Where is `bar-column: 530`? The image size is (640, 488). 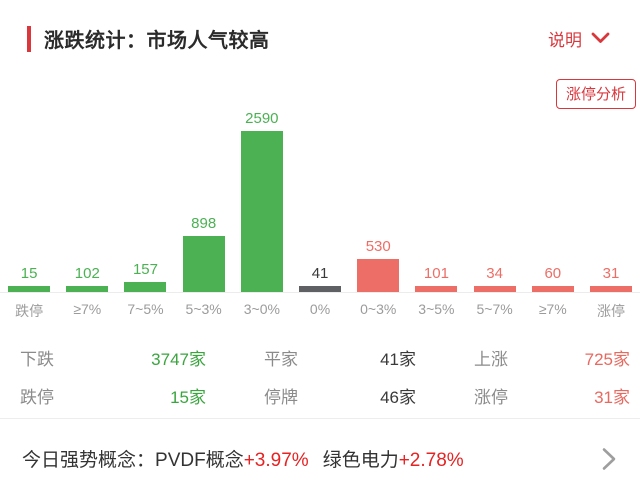 bar-column: 530 is located at coordinates (378, 265).